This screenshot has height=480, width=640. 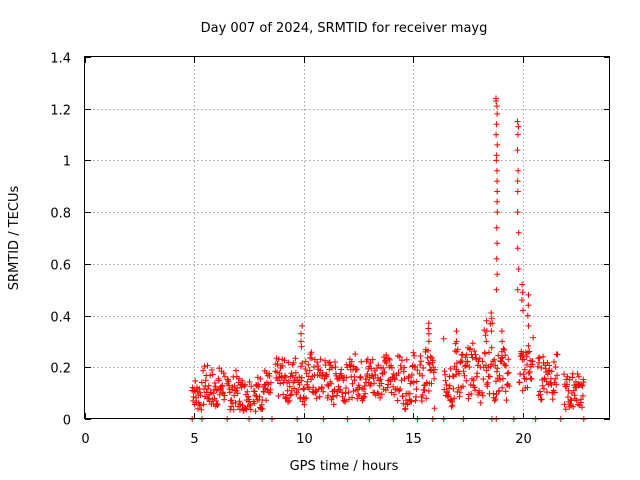 I want to click on y-tick-label: 0.2, so click(x=60, y=369).